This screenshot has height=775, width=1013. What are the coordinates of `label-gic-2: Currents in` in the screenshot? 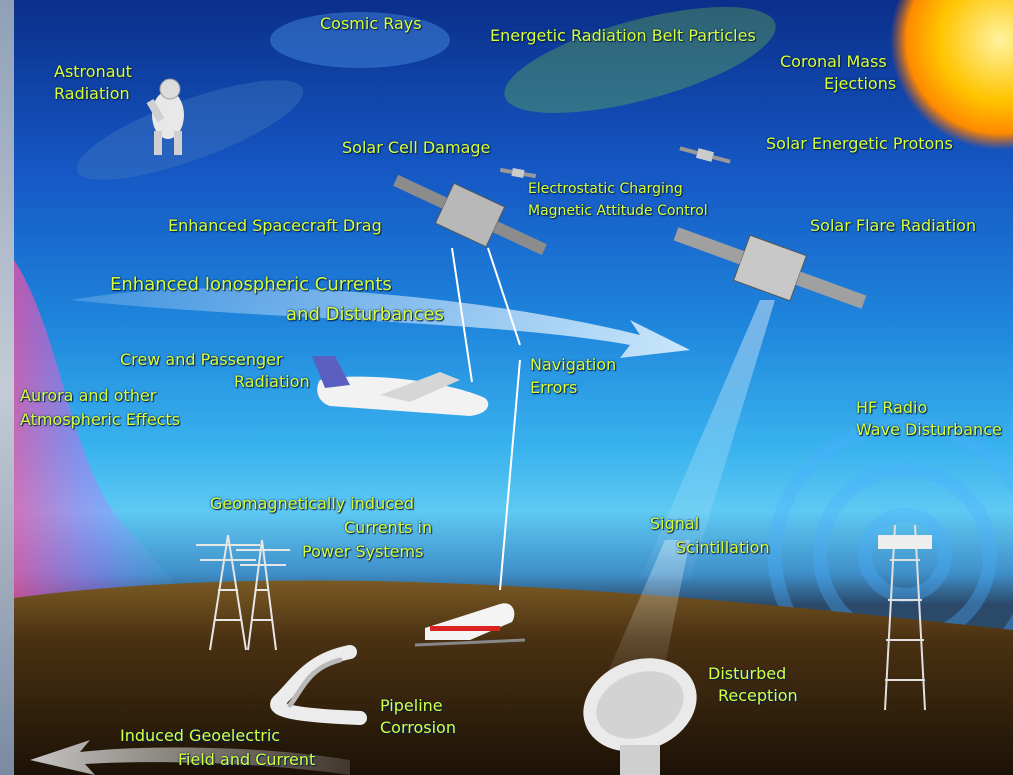 It's located at (388, 527).